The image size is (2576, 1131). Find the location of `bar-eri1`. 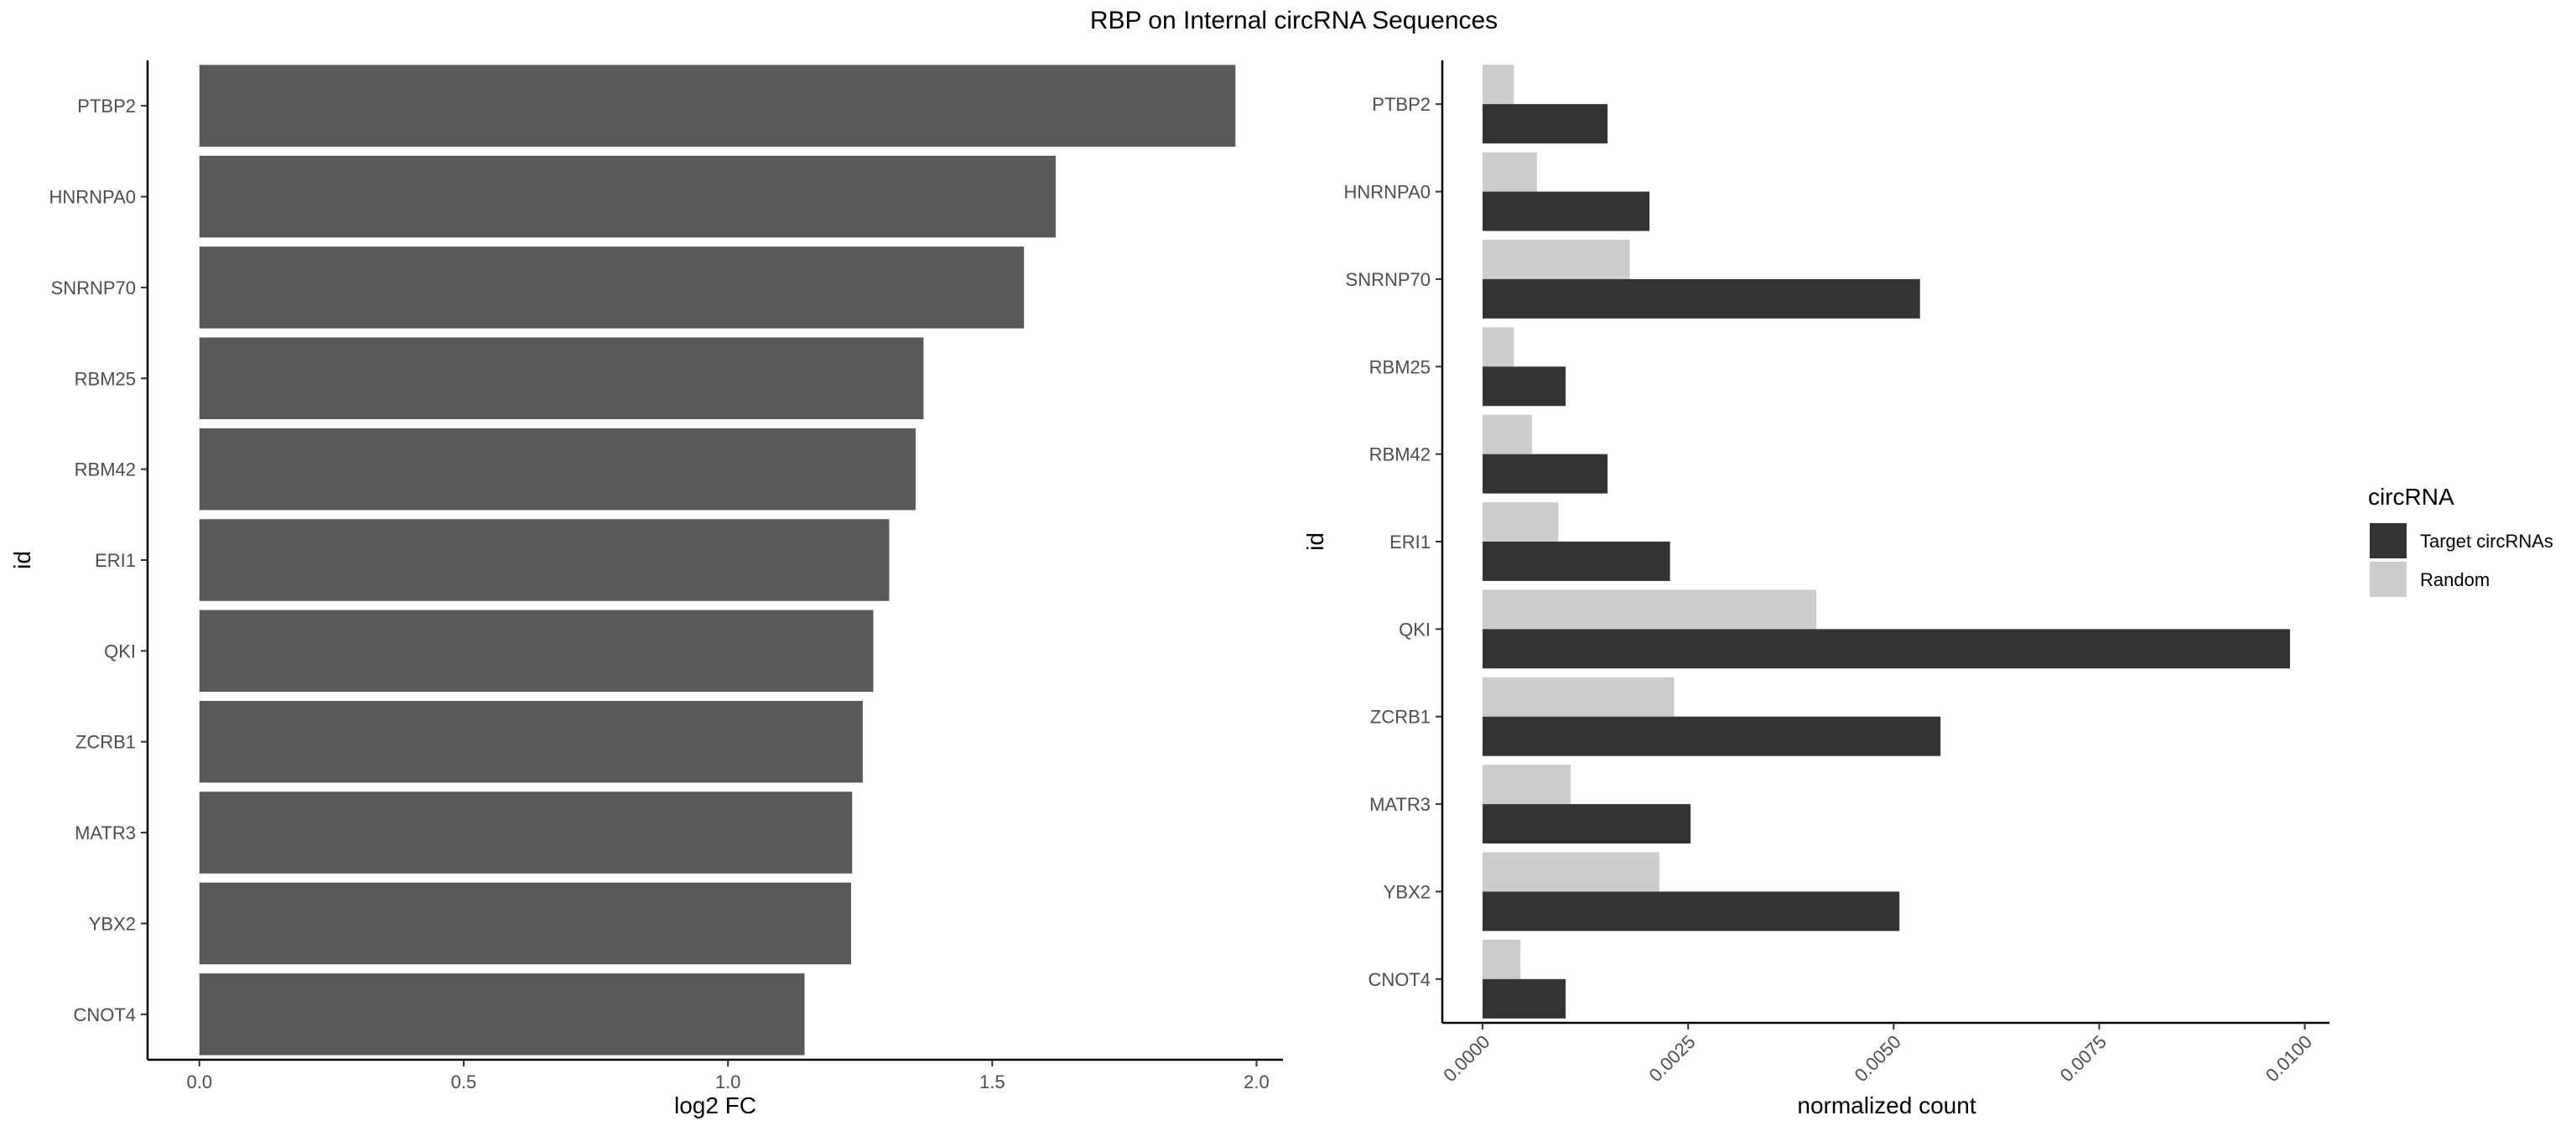

bar-eri1 is located at coordinates (544, 560).